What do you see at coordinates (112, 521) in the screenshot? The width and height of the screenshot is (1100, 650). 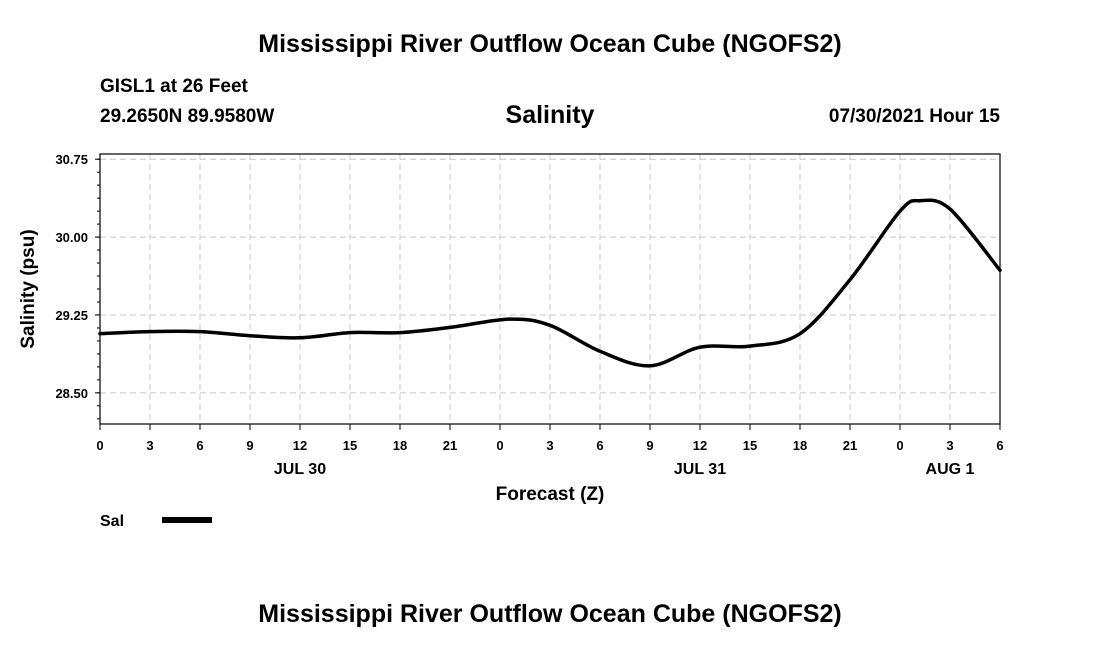 I see `legend-label-sal: Sal` at bounding box center [112, 521].